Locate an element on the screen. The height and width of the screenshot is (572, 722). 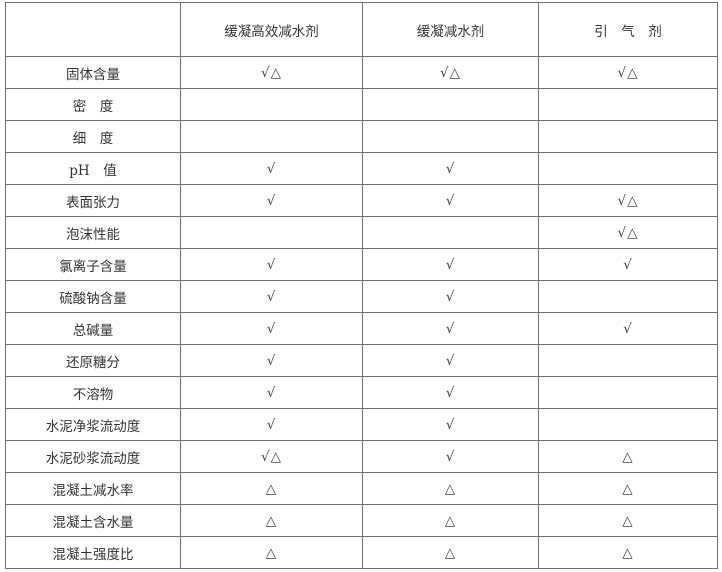
header-blank is located at coordinates (93, 29).